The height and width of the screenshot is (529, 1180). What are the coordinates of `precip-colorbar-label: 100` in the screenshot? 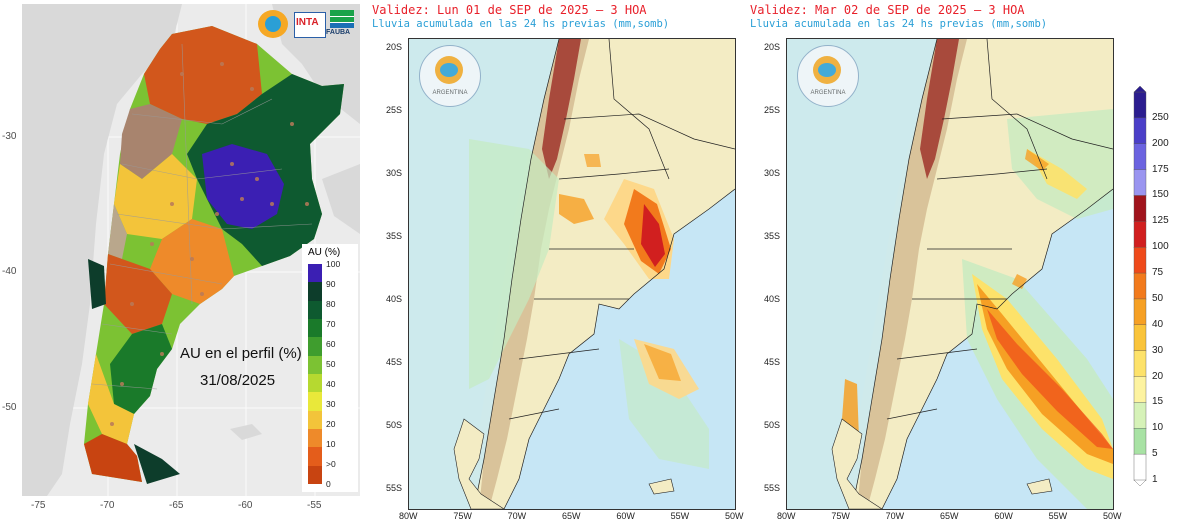 It's located at (1160, 247).